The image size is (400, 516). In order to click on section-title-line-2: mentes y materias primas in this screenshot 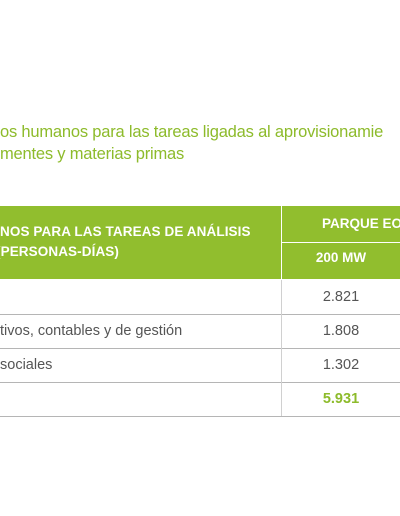, I will do `click(92, 154)`.